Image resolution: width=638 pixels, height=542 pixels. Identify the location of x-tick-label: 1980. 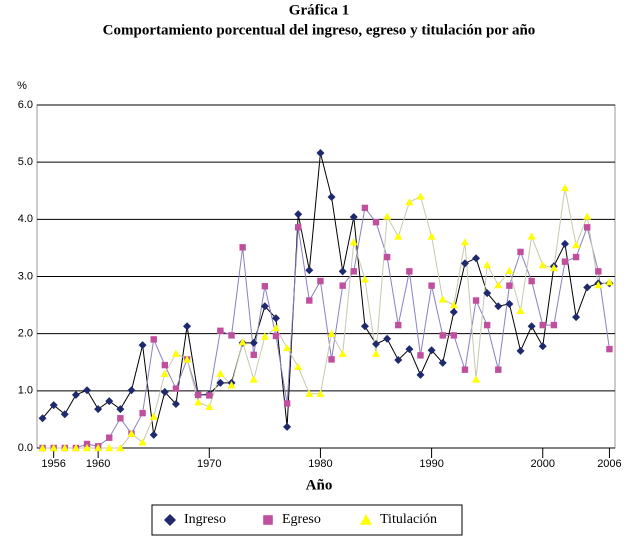
(320, 464).